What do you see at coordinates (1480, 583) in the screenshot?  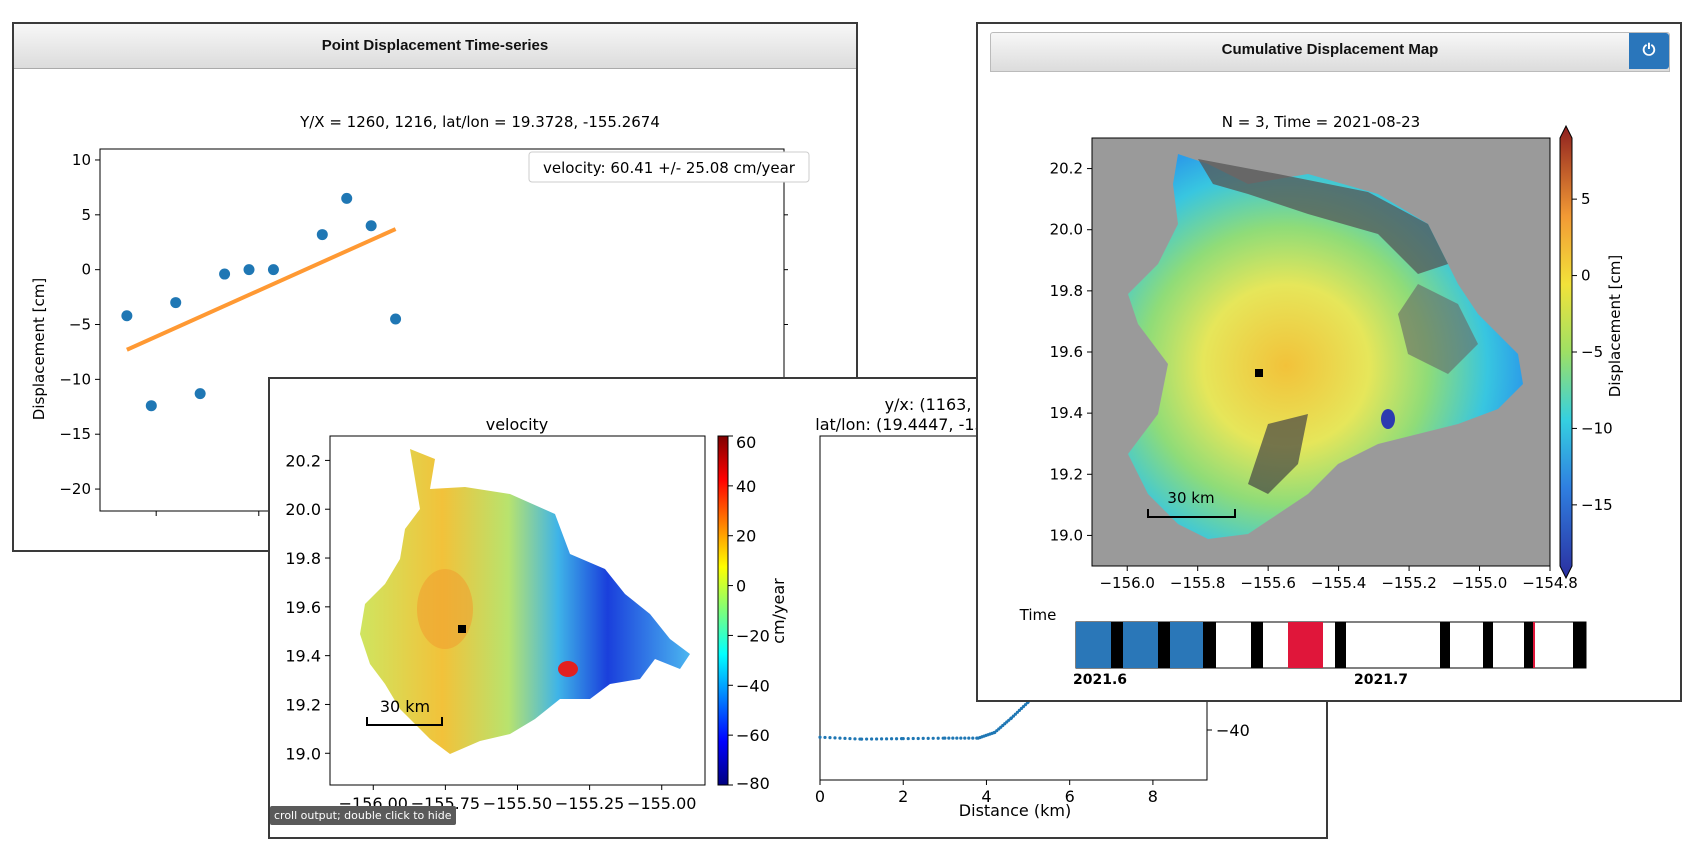 I see `cumulative-x-tick-label: −155.0` at bounding box center [1480, 583].